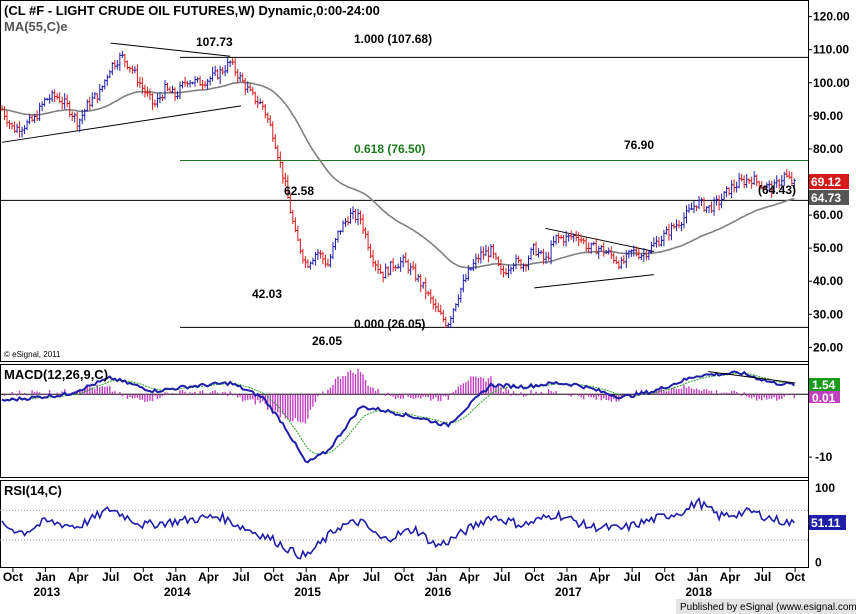 The height and width of the screenshot is (614, 856). Describe the element at coordinates (828, 215) in the screenshot. I see `price-tick-label: 60.00` at that location.